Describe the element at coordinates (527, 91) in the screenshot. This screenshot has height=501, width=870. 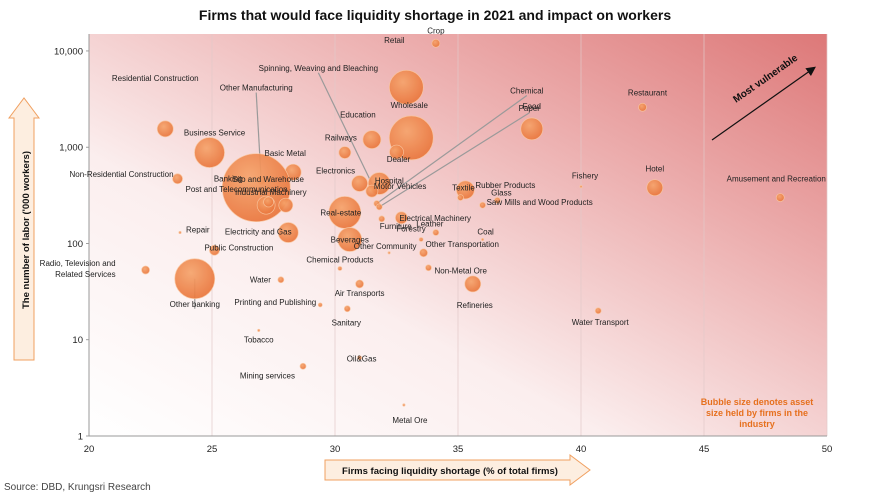
I see `bubble-label: Chemical` at that location.